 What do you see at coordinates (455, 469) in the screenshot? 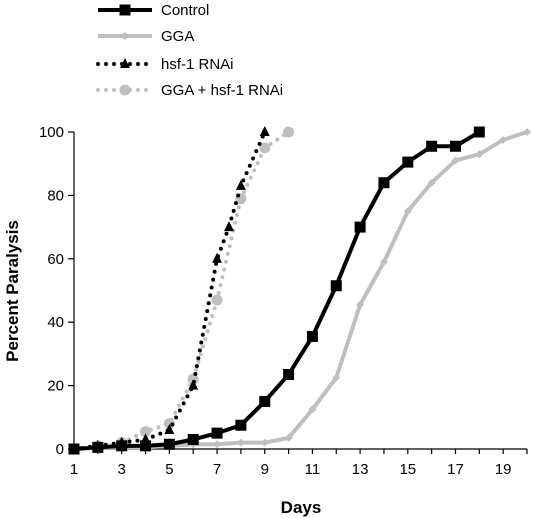
I see `x-tick-label: 17` at bounding box center [455, 469].